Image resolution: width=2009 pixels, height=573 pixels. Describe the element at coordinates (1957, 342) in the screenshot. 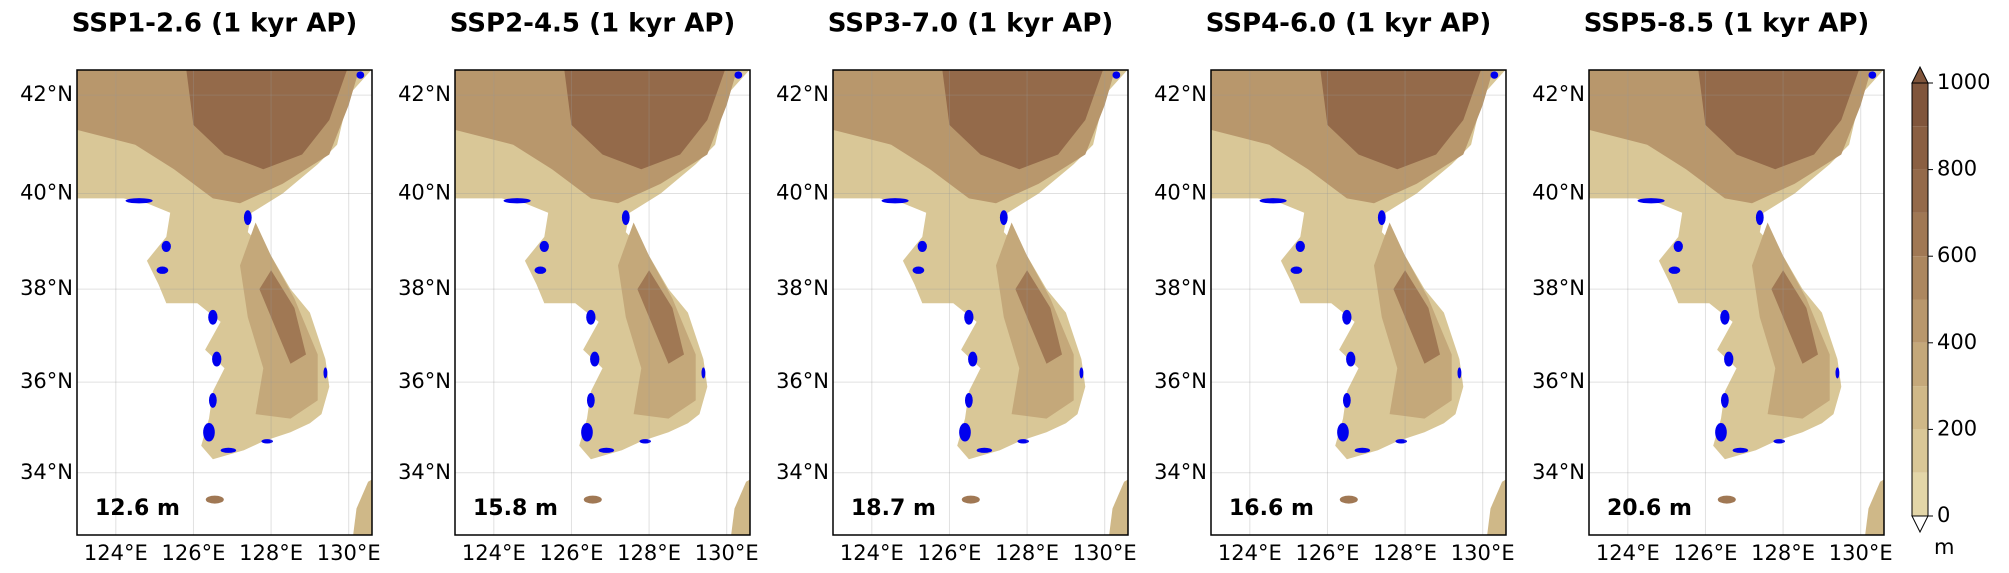

I see `colorbar-label: 400` at that location.